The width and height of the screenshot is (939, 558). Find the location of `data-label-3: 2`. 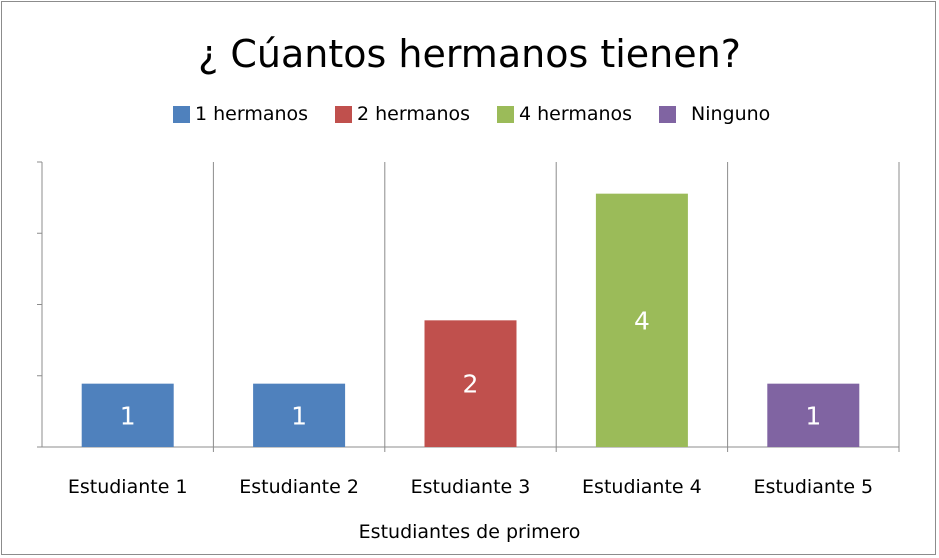

data-label-3: 2 is located at coordinates (471, 384).